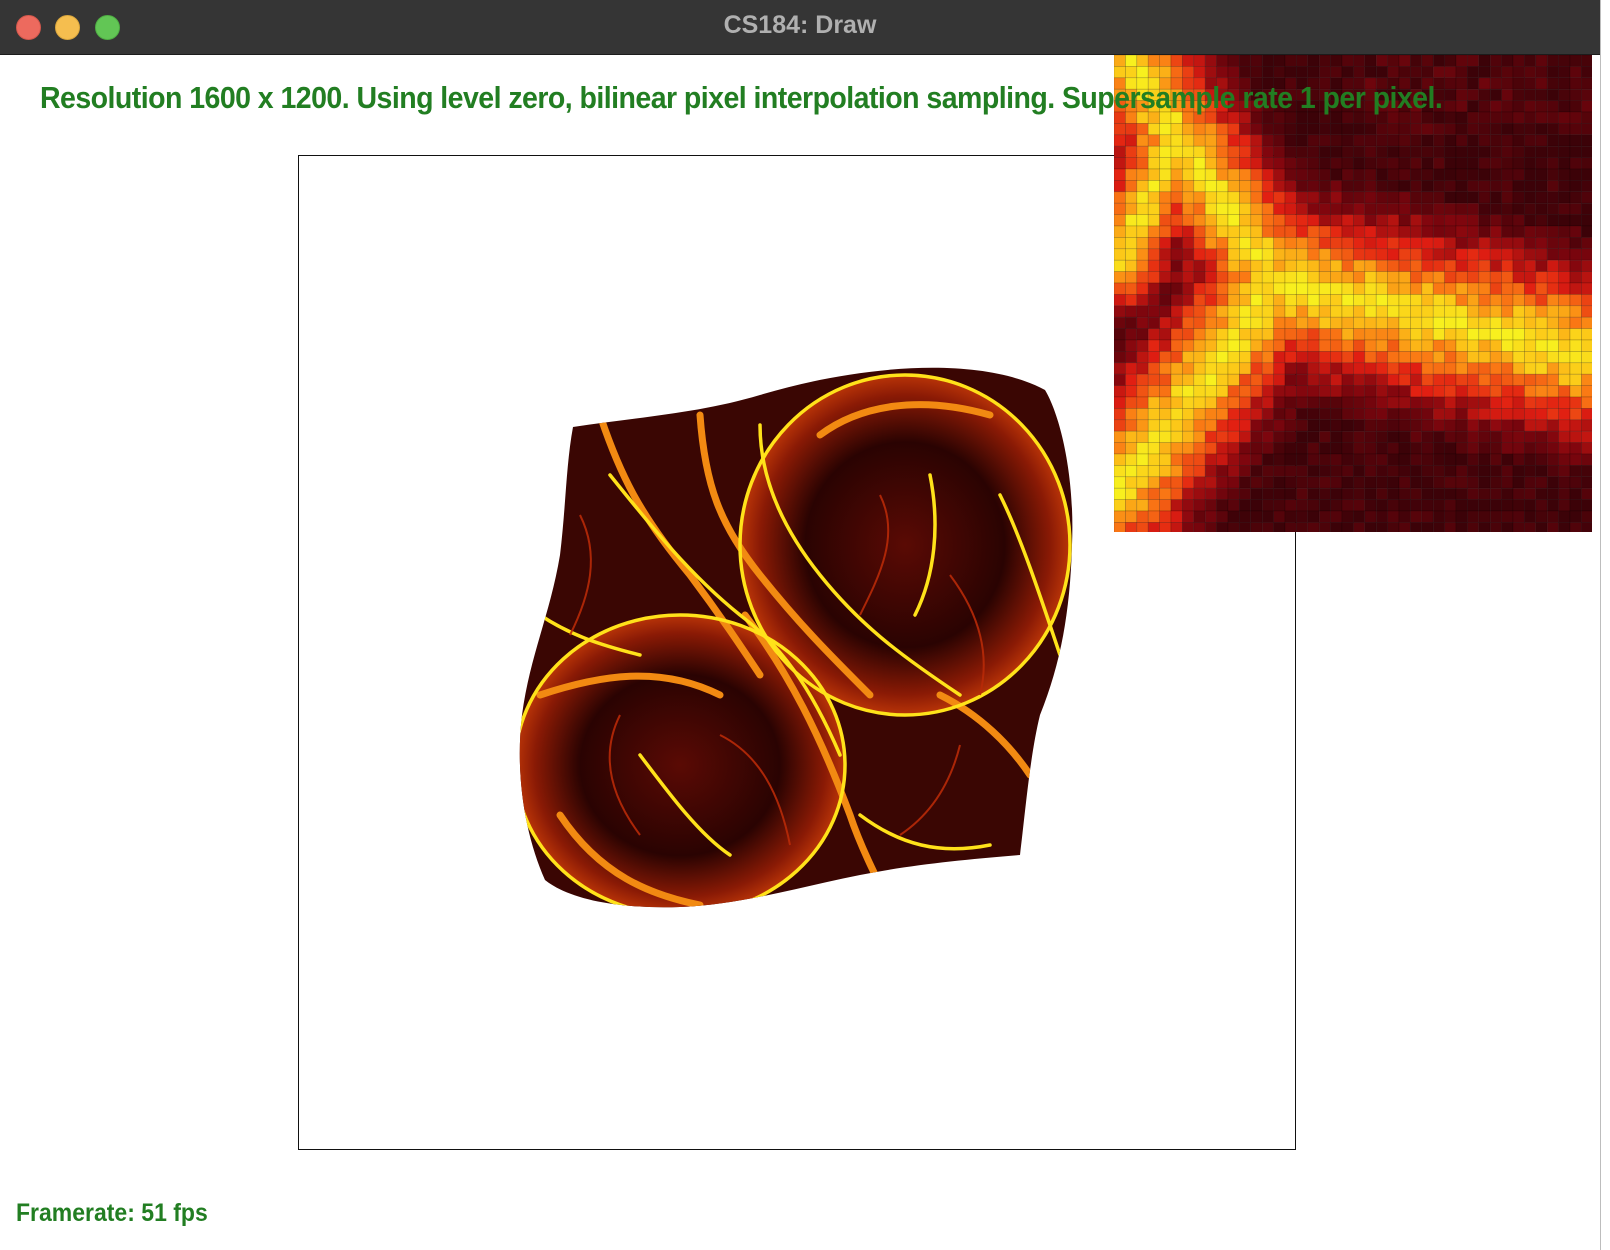 This screenshot has height=1250, width=1610. I want to click on maximize-traffic-light-icon, so click(107, 27).